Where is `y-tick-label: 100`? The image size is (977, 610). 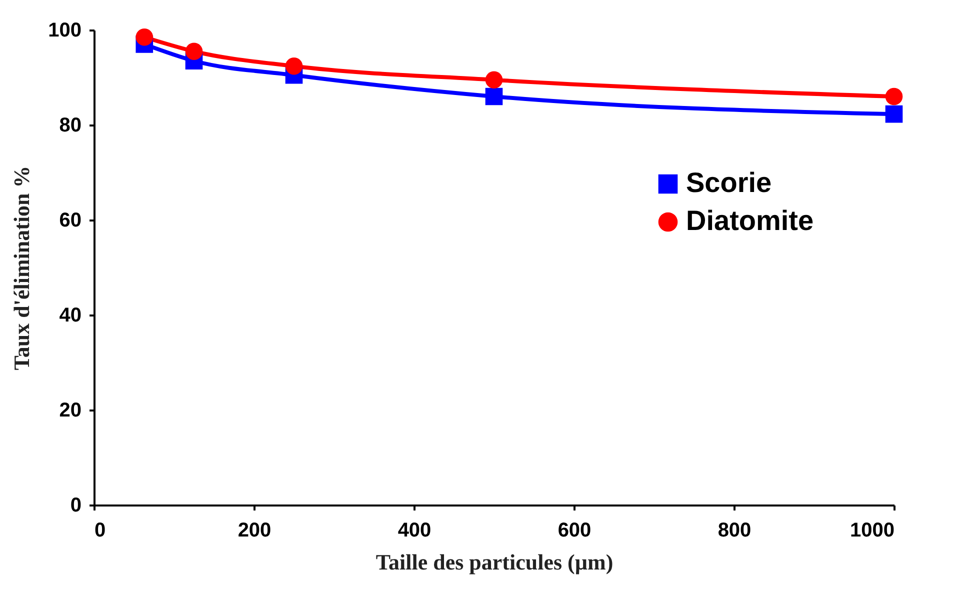
y-tick-label: 100 is located at coordinates (65, 31).